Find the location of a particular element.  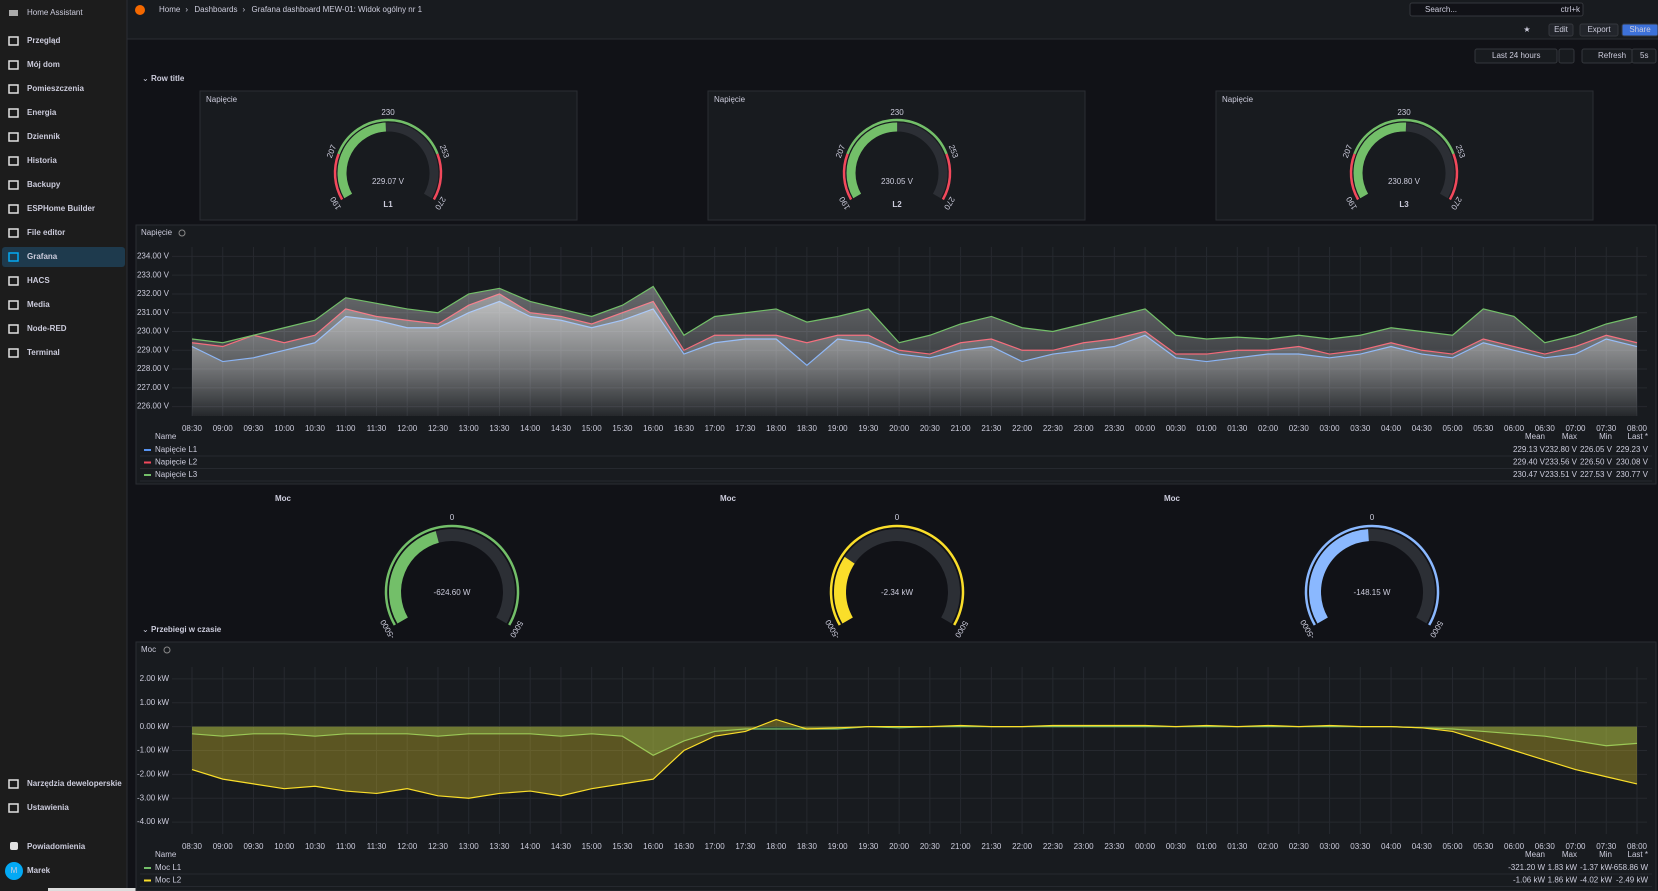

legend-header: Name is located at coordinates (166, 436).